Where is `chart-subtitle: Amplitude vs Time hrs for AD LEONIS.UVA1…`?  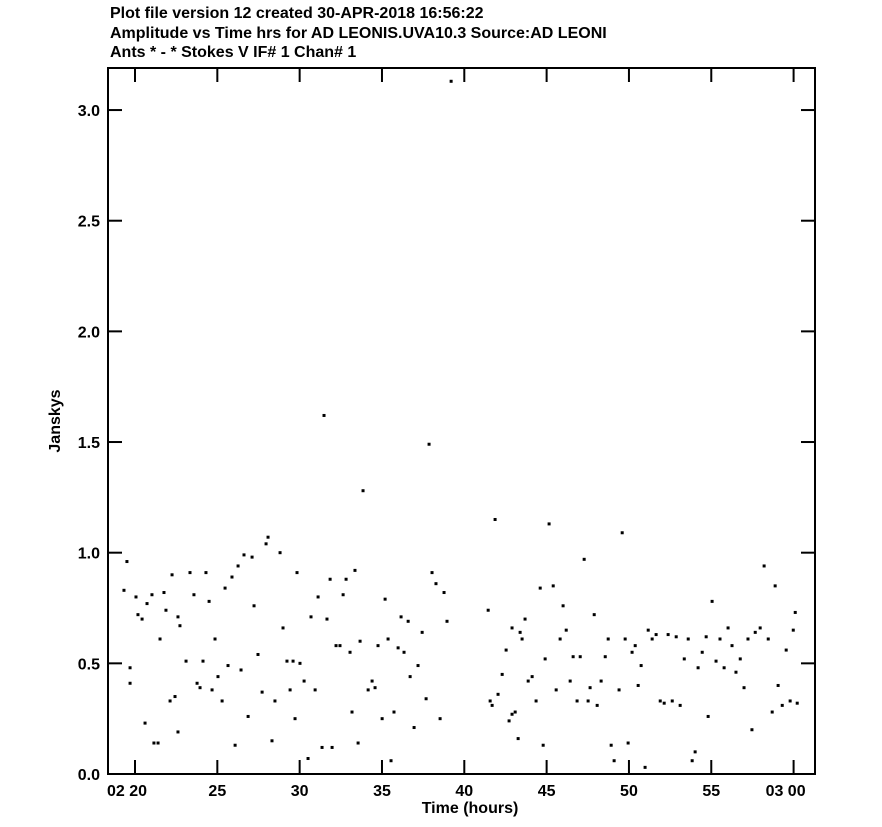 chart-subtitle: Amplitude vs Time hrs for AD LEONIS.UVA1… is located at coordinates (358, 33).